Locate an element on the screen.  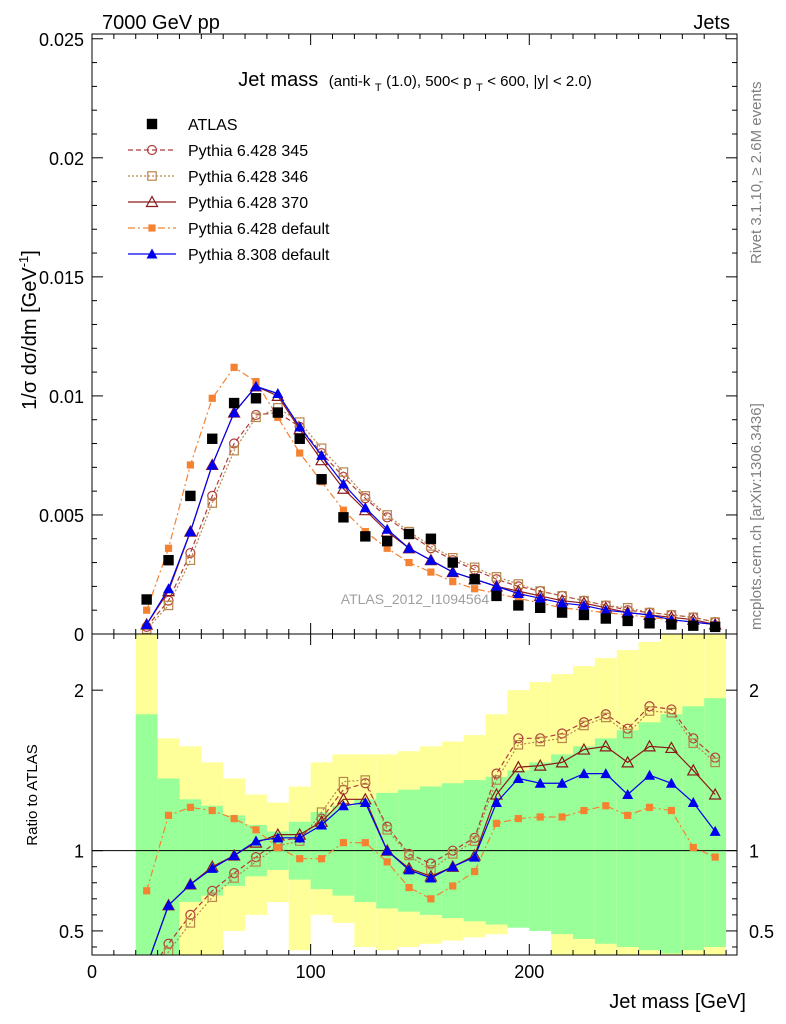
analysis-id-label: ATLAS_2012_I1094564 is located at coordinates (415, 599).